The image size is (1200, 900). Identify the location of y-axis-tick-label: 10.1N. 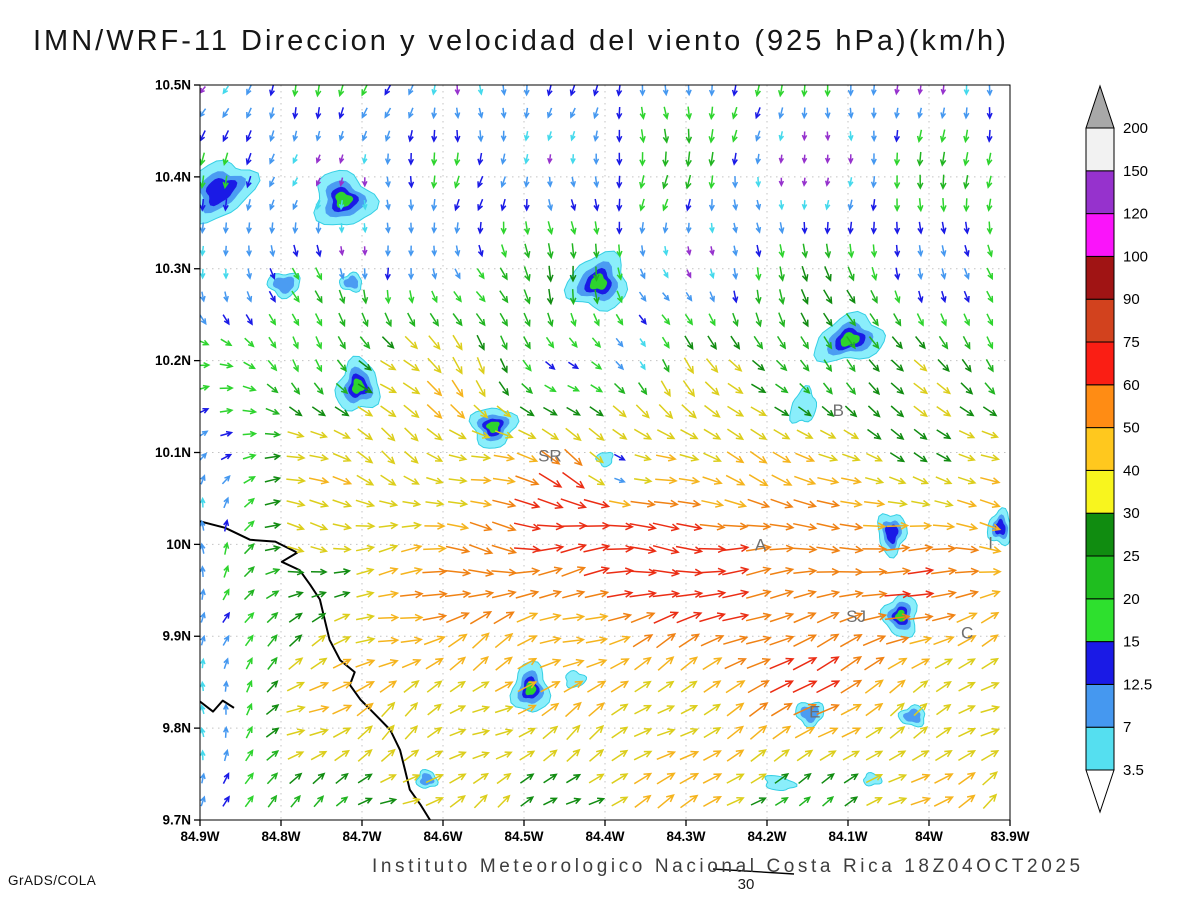
(173, 452).